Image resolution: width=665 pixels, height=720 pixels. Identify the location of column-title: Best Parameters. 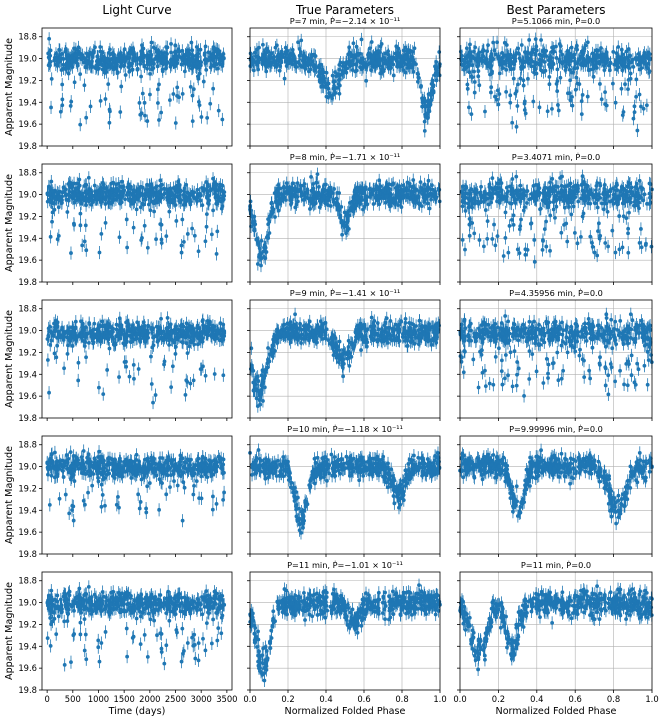
(555, 10).